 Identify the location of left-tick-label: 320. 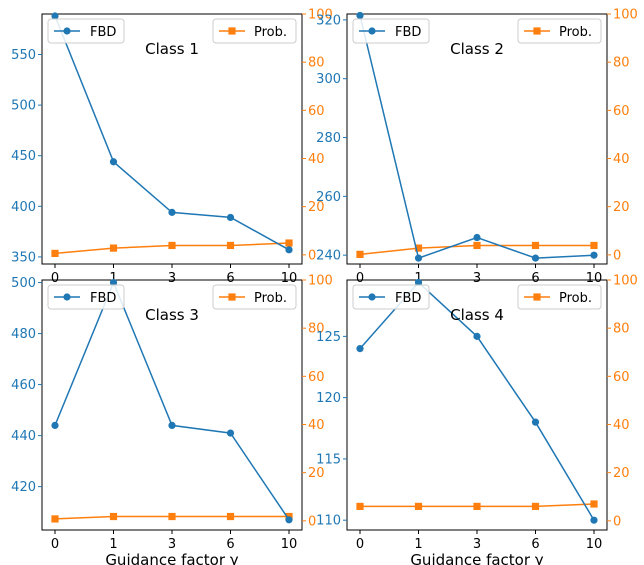
(328, 20).